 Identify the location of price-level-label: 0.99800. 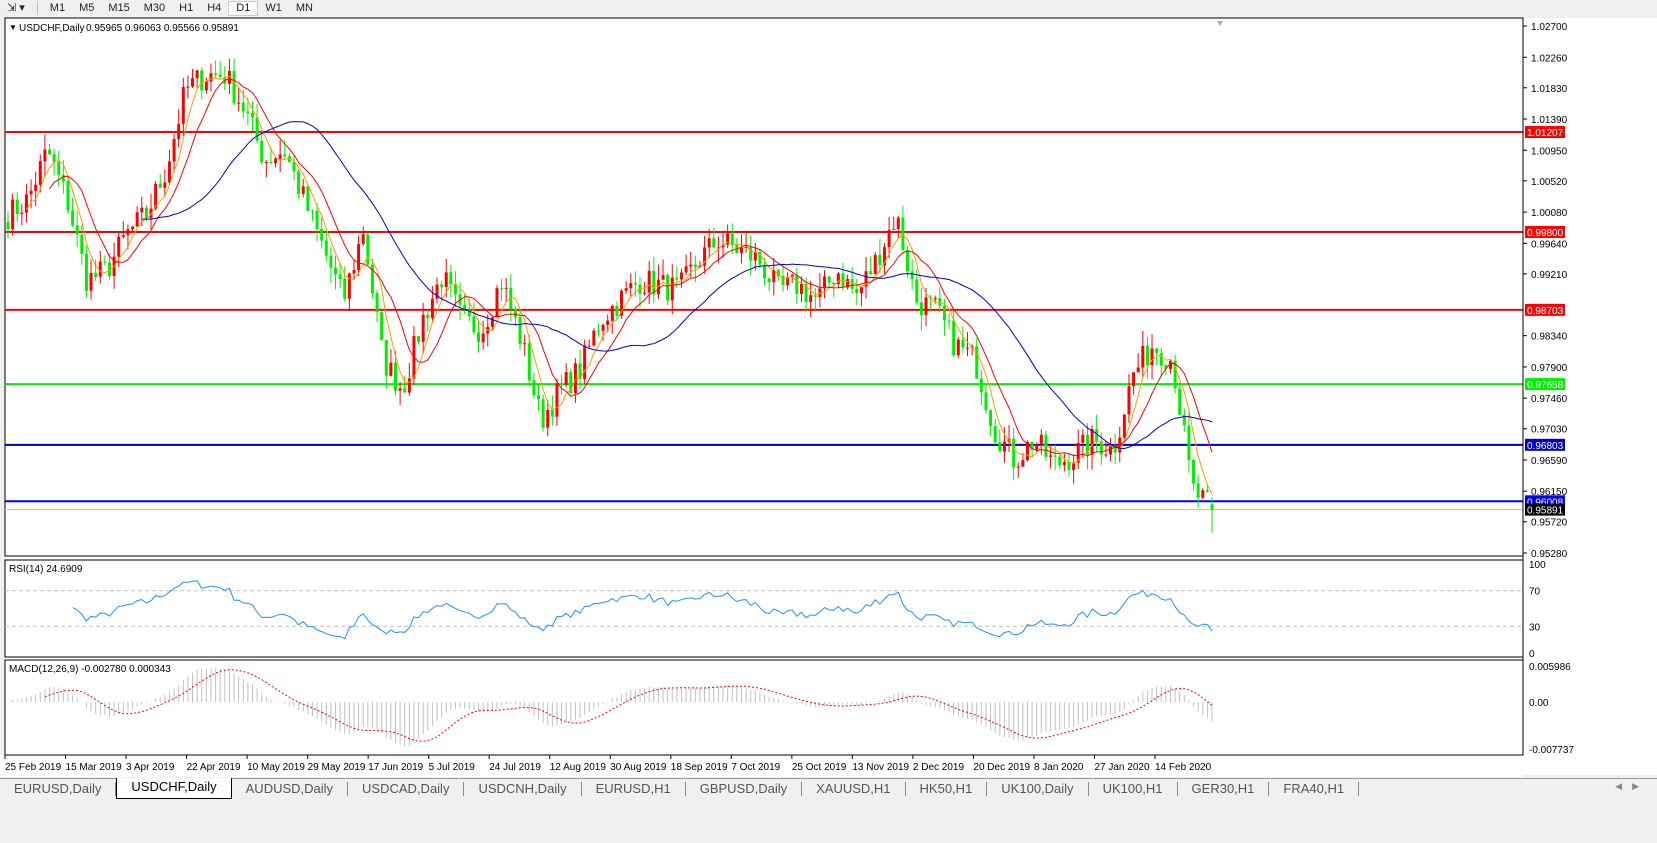
(1545, 233).